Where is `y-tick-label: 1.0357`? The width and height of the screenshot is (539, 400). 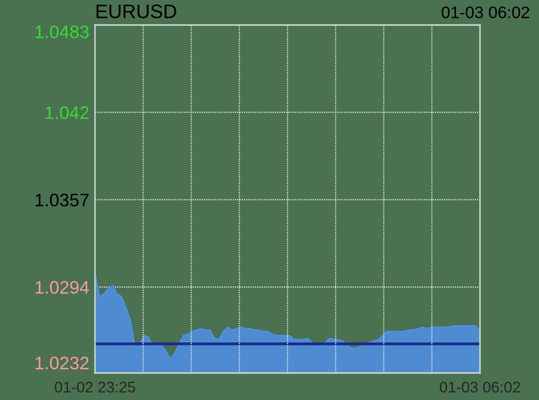
y-tick-label: 1.0357 is located at coordinates (62, 200).